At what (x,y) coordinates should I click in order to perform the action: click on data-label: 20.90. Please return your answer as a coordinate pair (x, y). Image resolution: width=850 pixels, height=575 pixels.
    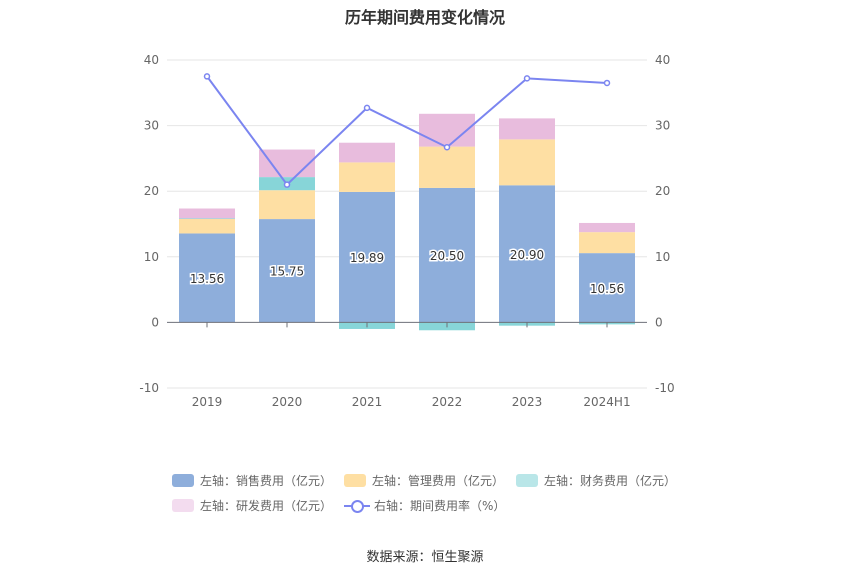
    Looking at the image, I should click on (527, 255).